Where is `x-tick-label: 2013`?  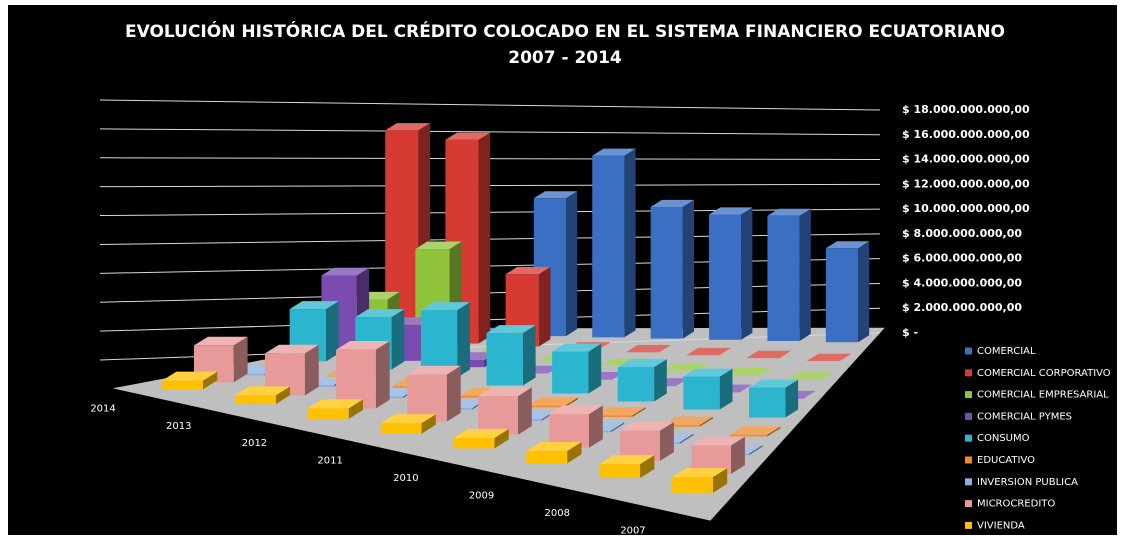
x-tick-label: 2013 is located at coordinates (178, 426).